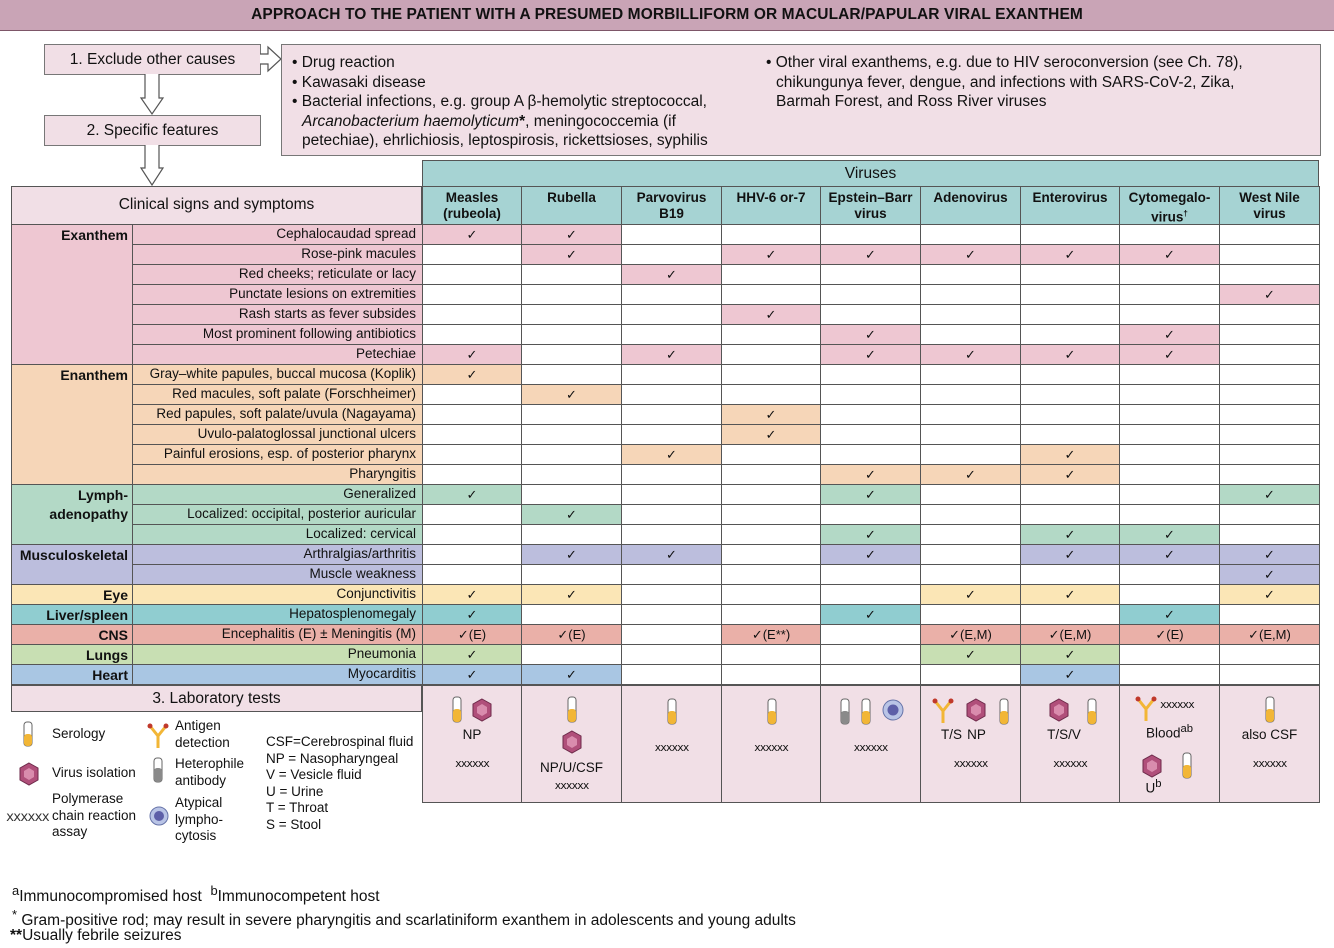 The image size is (1334, 948). Describe the element at coordinates (158, 735) in the screenshot. I see `antigen-icon` at that location.